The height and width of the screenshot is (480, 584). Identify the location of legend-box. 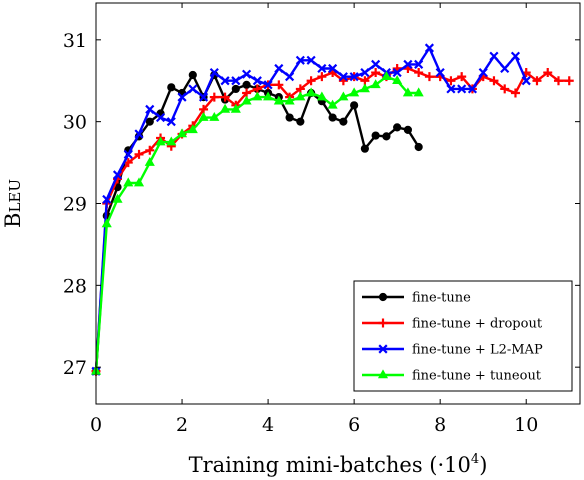
(463, 336).